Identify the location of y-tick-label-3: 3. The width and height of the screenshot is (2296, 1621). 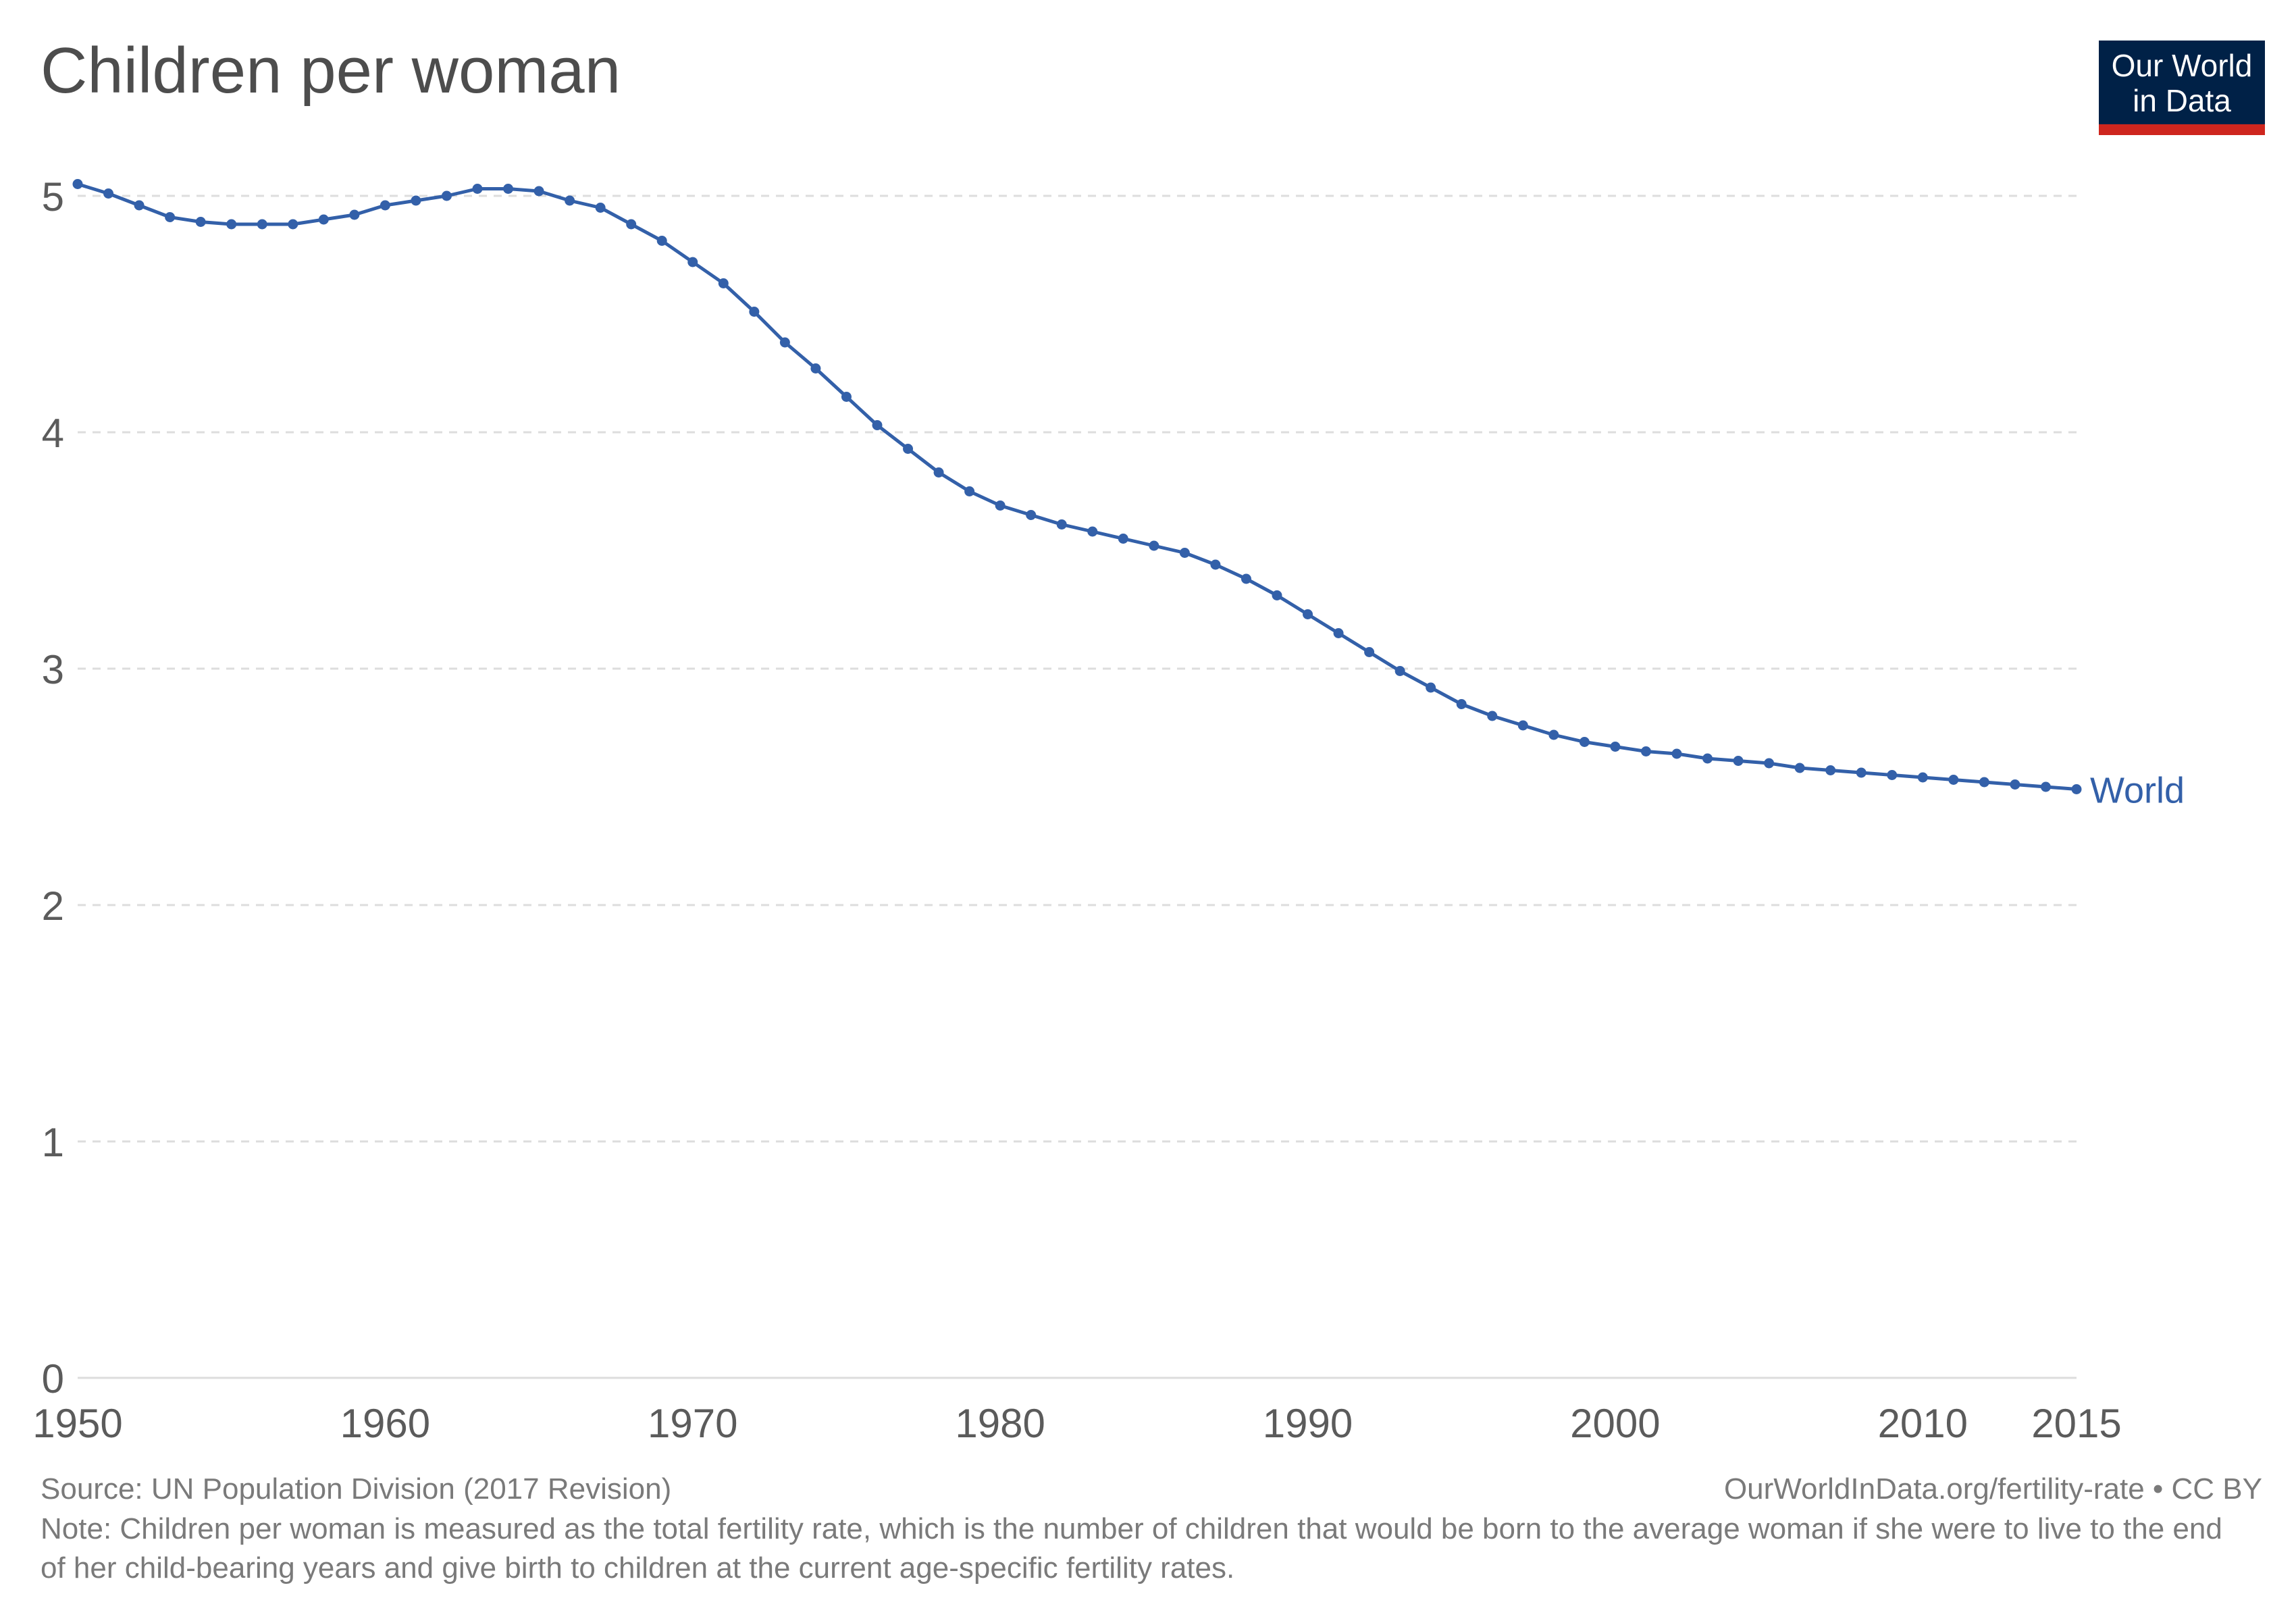
(53, 669).